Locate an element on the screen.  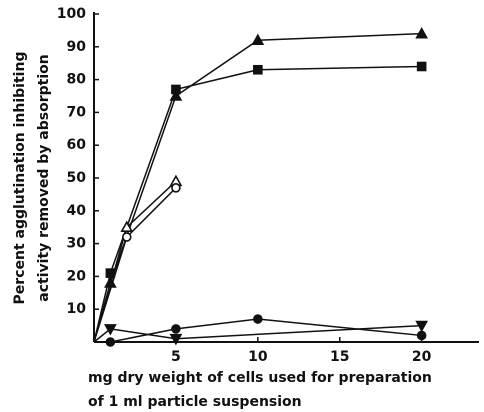
x-tick-label: 5 is located at coordinates (176, 357).